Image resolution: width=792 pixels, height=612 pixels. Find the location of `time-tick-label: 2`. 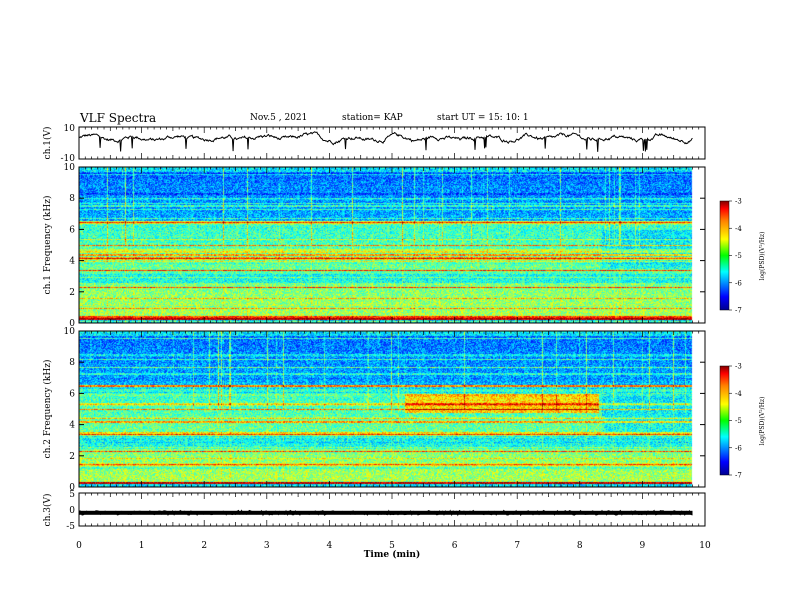

time-tick-label: 2 is located at coordinates (204, 546).